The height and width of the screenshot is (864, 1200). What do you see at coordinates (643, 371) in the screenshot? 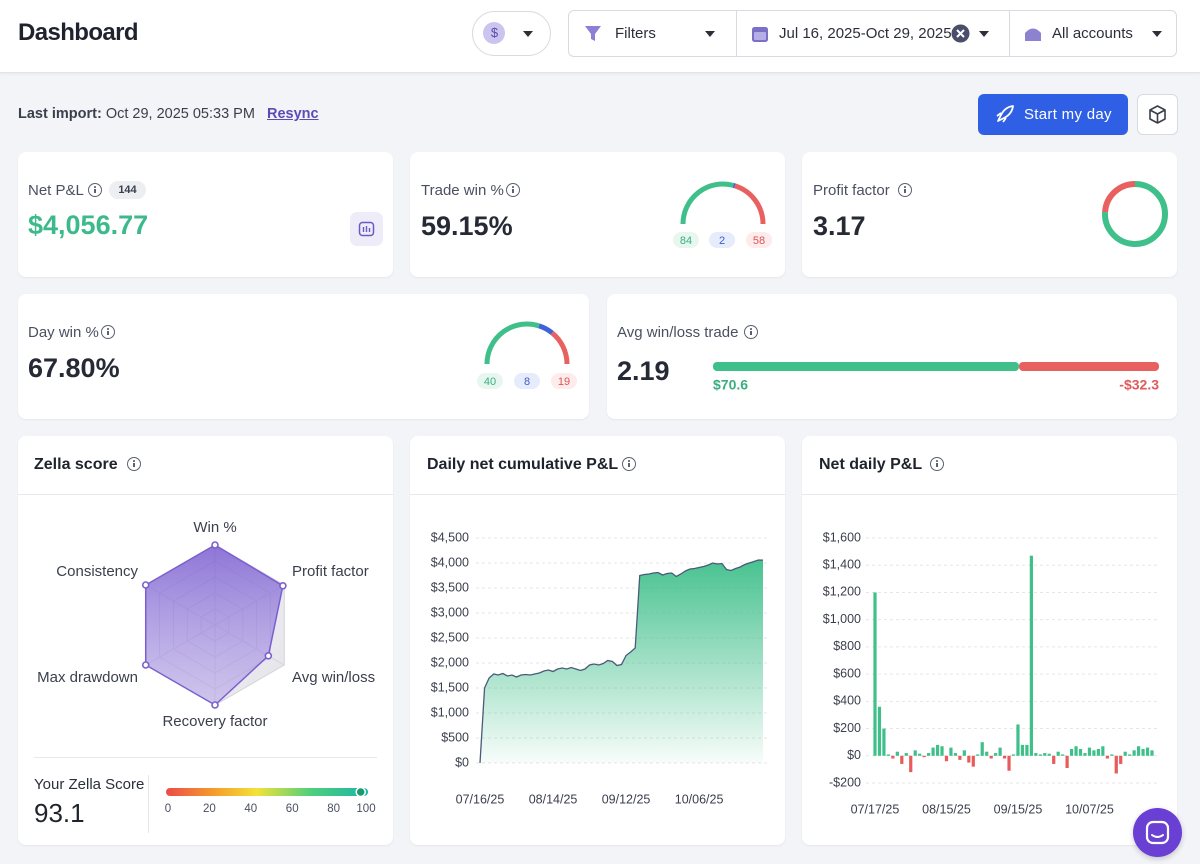
I see `avg-win-loss-value: 2.19` at bounding box center [643, 371].